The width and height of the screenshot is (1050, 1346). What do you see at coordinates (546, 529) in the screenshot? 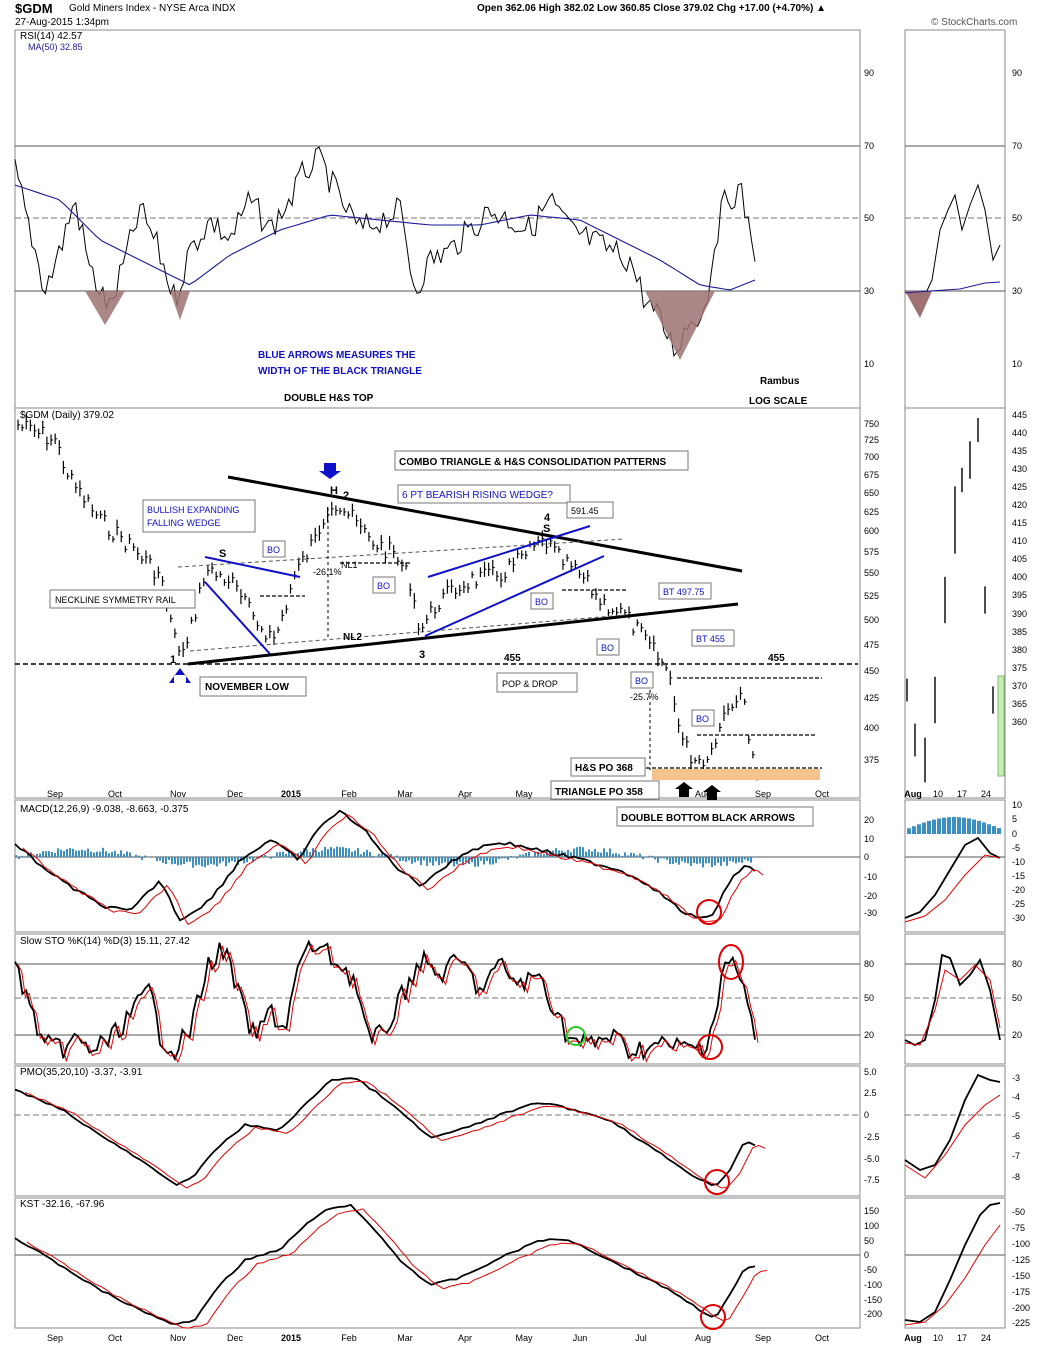
I see `shoulder-label-2: S` at bounding box center [546, 529].